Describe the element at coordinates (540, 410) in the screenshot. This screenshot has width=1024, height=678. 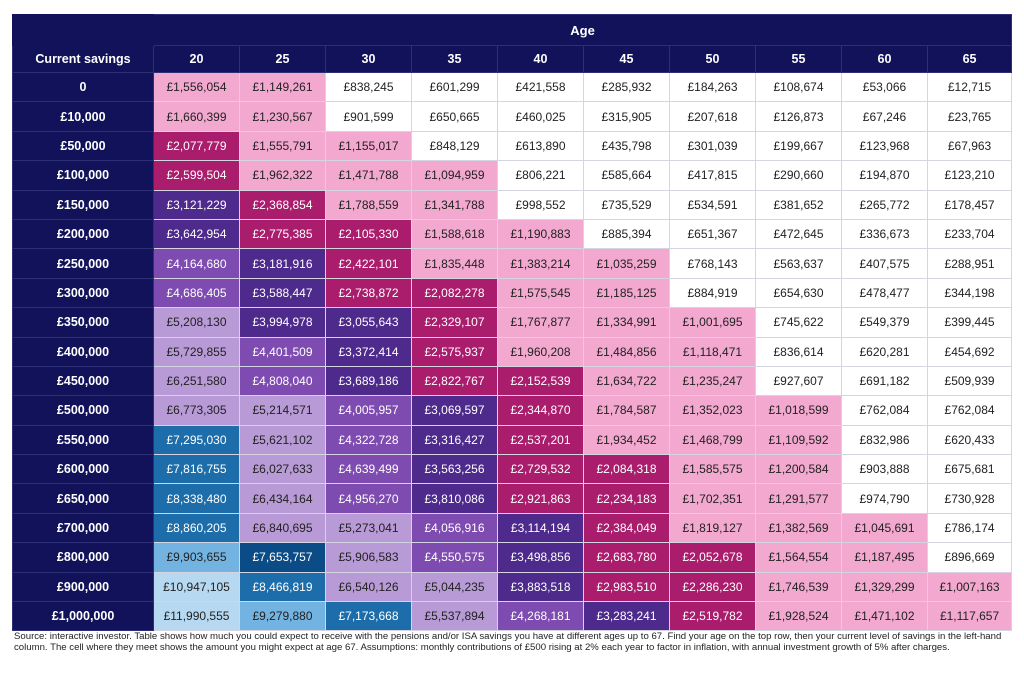
I see `value-cell: £2,344,870` at that location.